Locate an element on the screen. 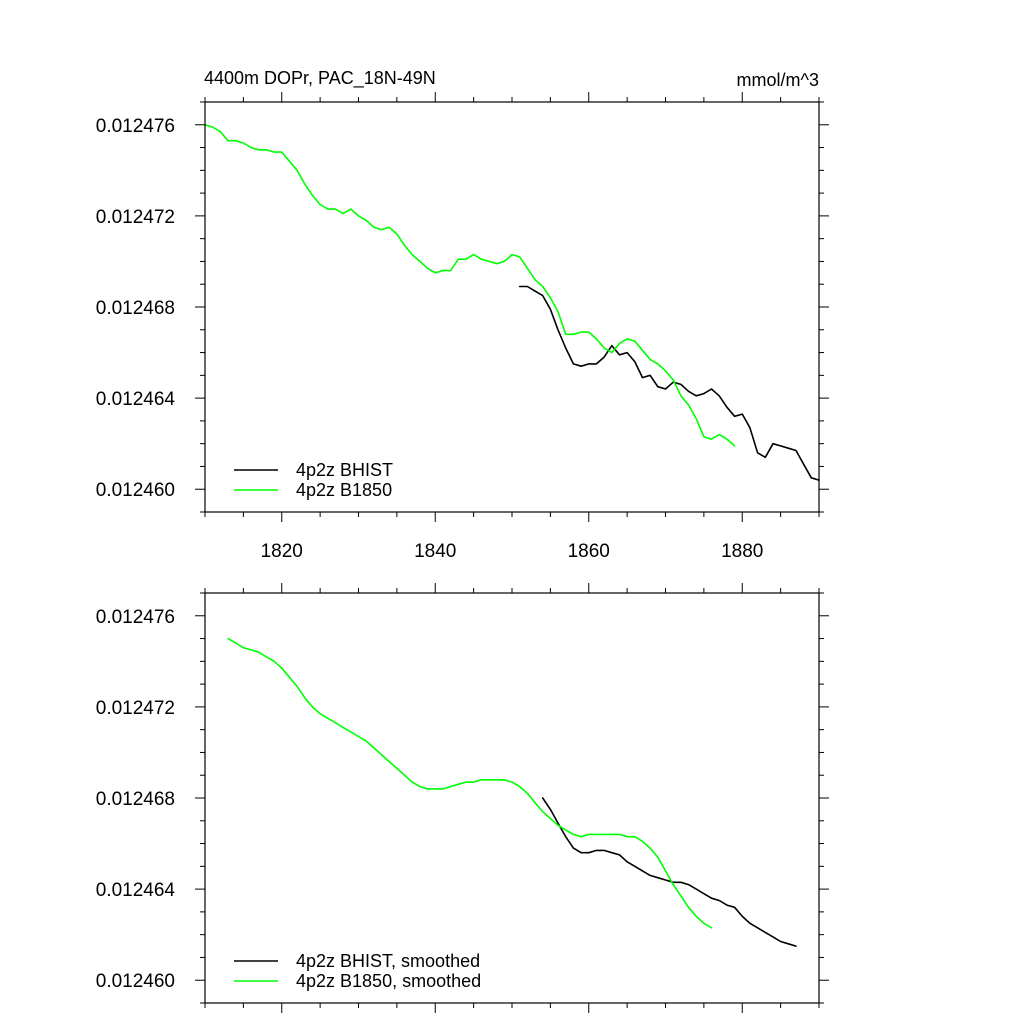 The width and height of the screenshot is (1024, 1029). units-label: mmol/m^3 is located at coordinates (778, 80).